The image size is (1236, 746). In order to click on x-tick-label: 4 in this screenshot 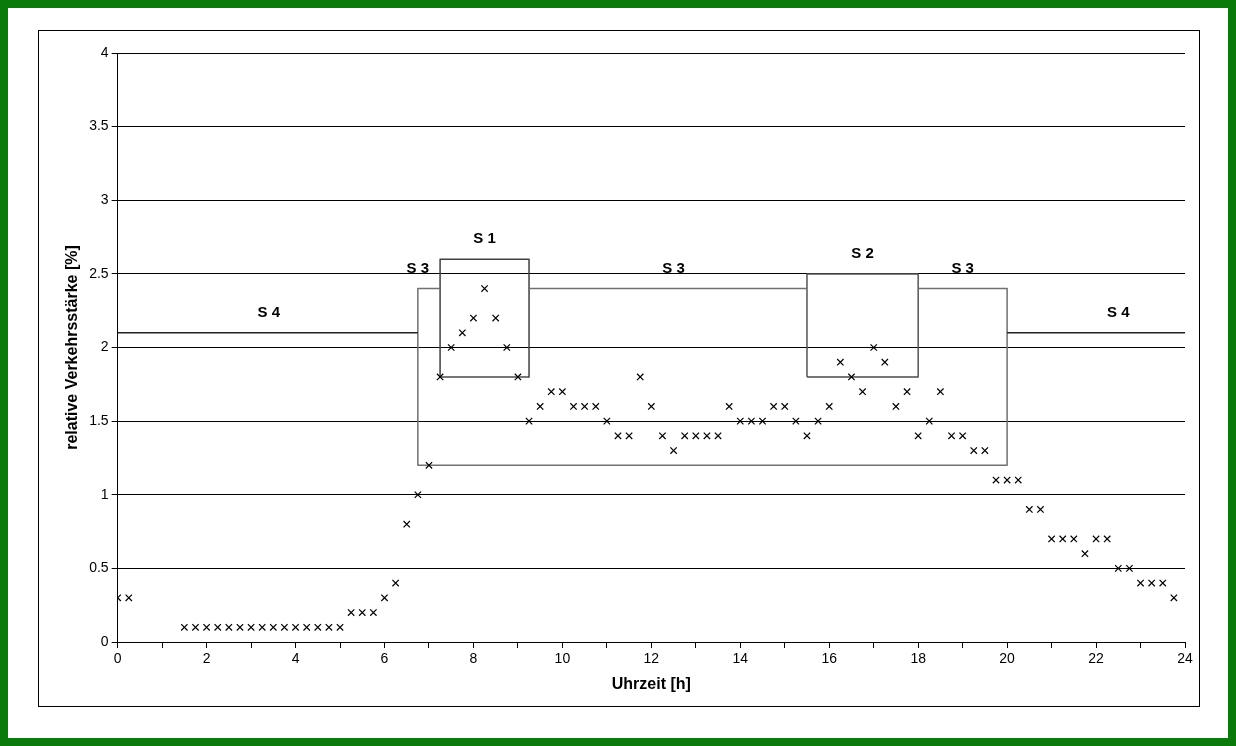, I will do `click(295, 658)`.